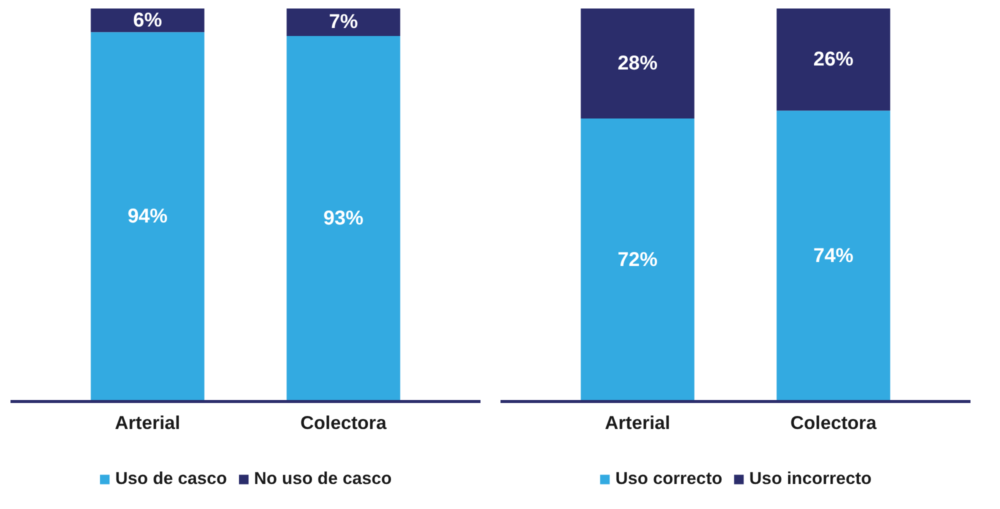 The height and width of the screenshot is (509, 1000). What do you see at coordinates (638, 63) in the screenshot?
I see `data-label: 28%` at bounding box center [638, 63].